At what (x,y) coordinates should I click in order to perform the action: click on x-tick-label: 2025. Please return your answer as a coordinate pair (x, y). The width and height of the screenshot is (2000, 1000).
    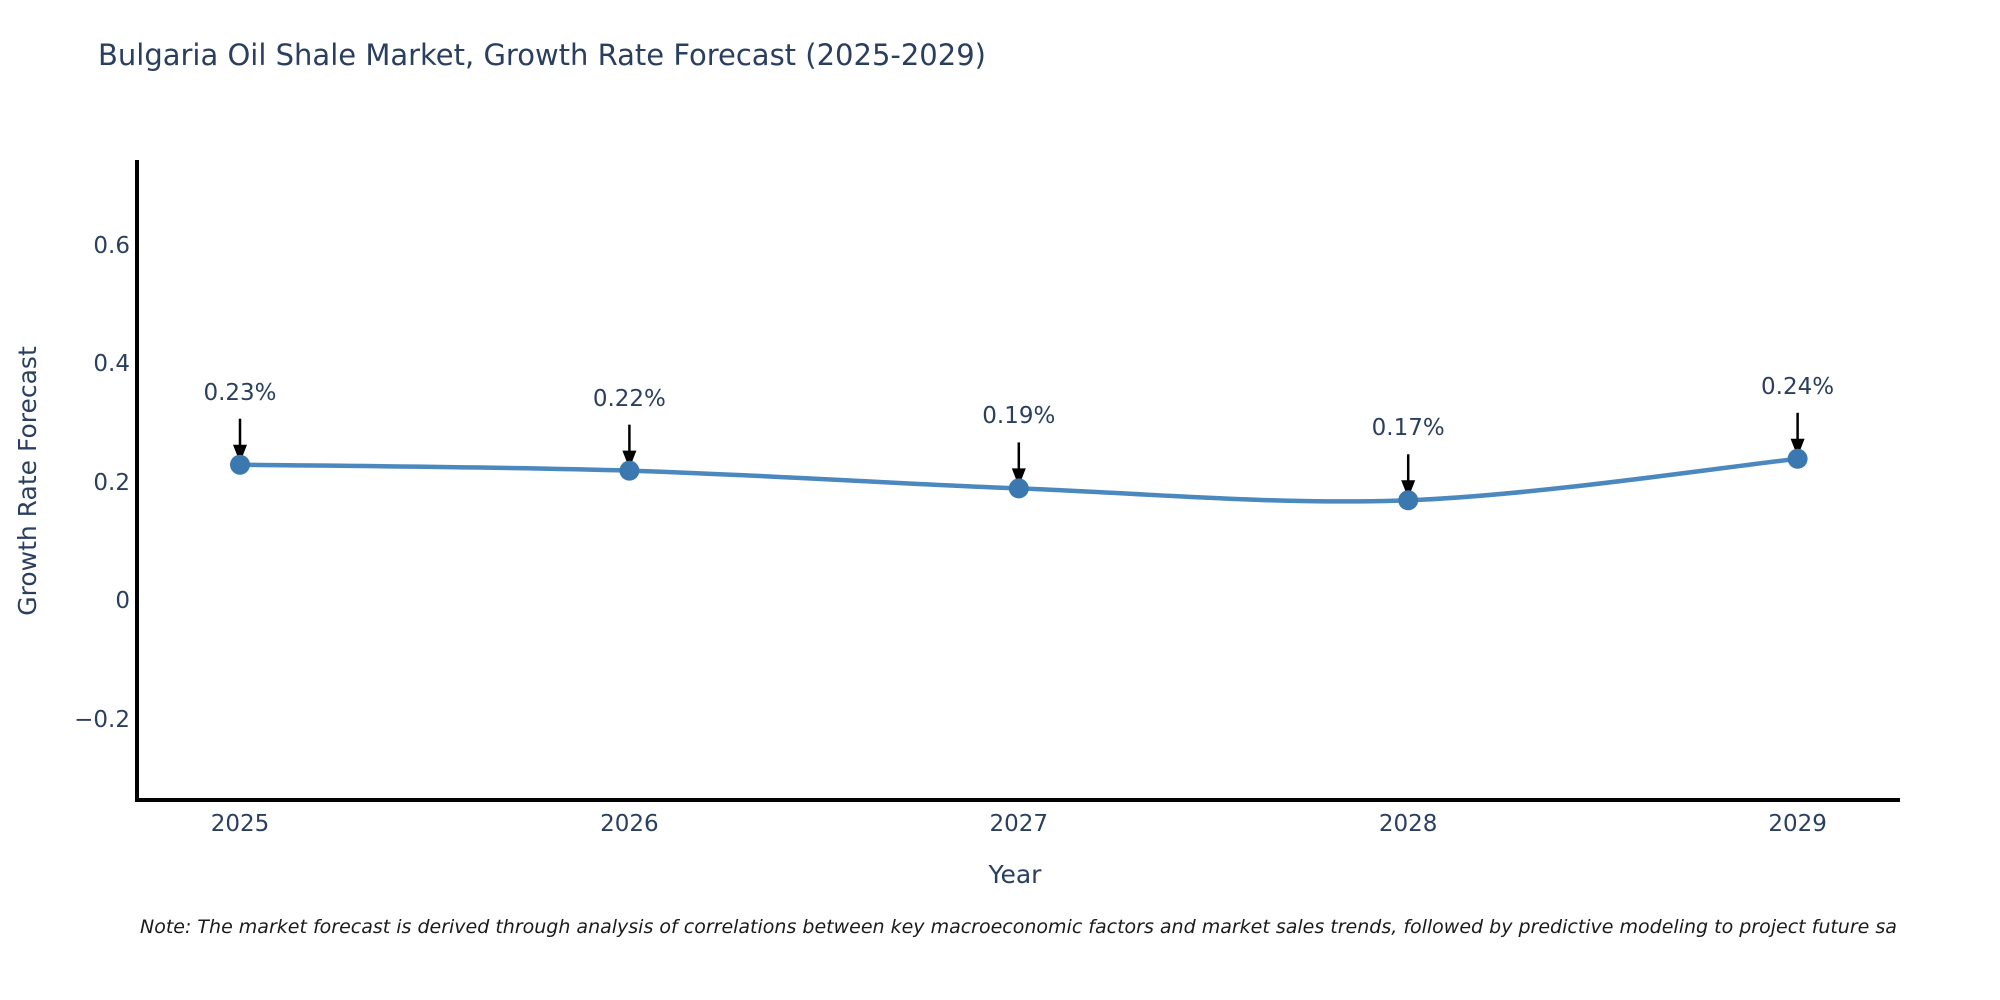
    Looking at the image, I should click on (240, 824).